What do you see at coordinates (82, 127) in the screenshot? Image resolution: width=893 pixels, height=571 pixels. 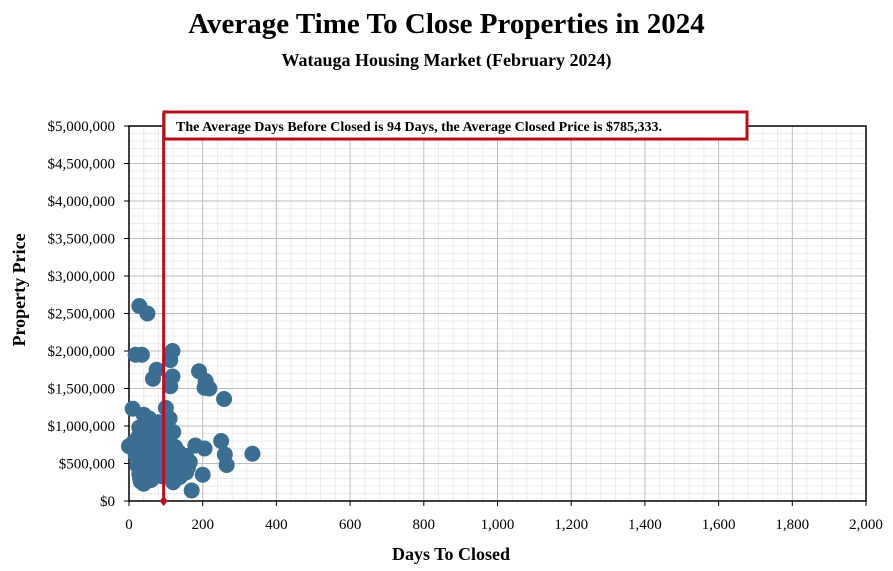 I see `y-tick-label: $5,000,000` at bounding box center [82, 127].